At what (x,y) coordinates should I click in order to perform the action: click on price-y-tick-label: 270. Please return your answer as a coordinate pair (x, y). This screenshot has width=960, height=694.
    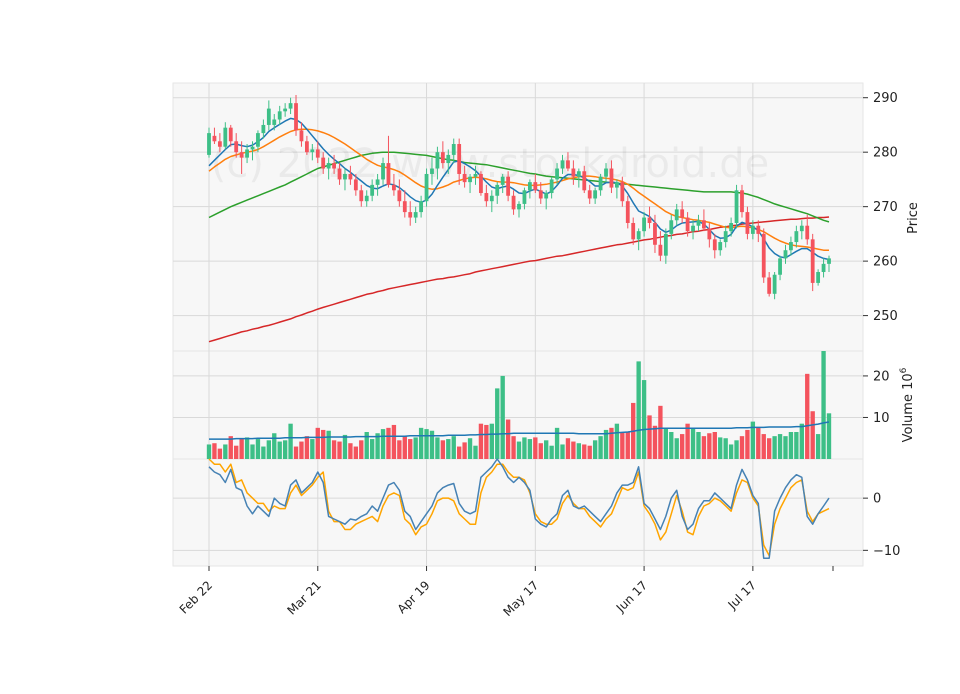
    Looking at the image, I should click on (885, 207).